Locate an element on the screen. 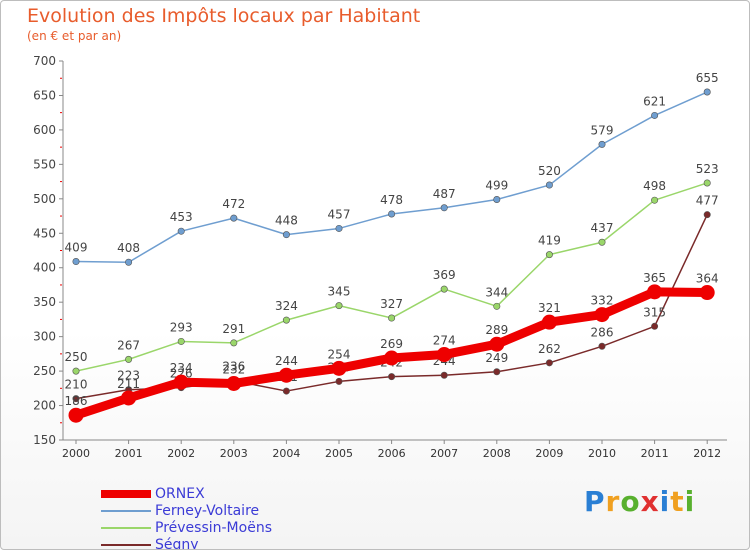 The width and height of the screenshot is (750, 550). data-label: 408 is located at coordinates (128, 248).